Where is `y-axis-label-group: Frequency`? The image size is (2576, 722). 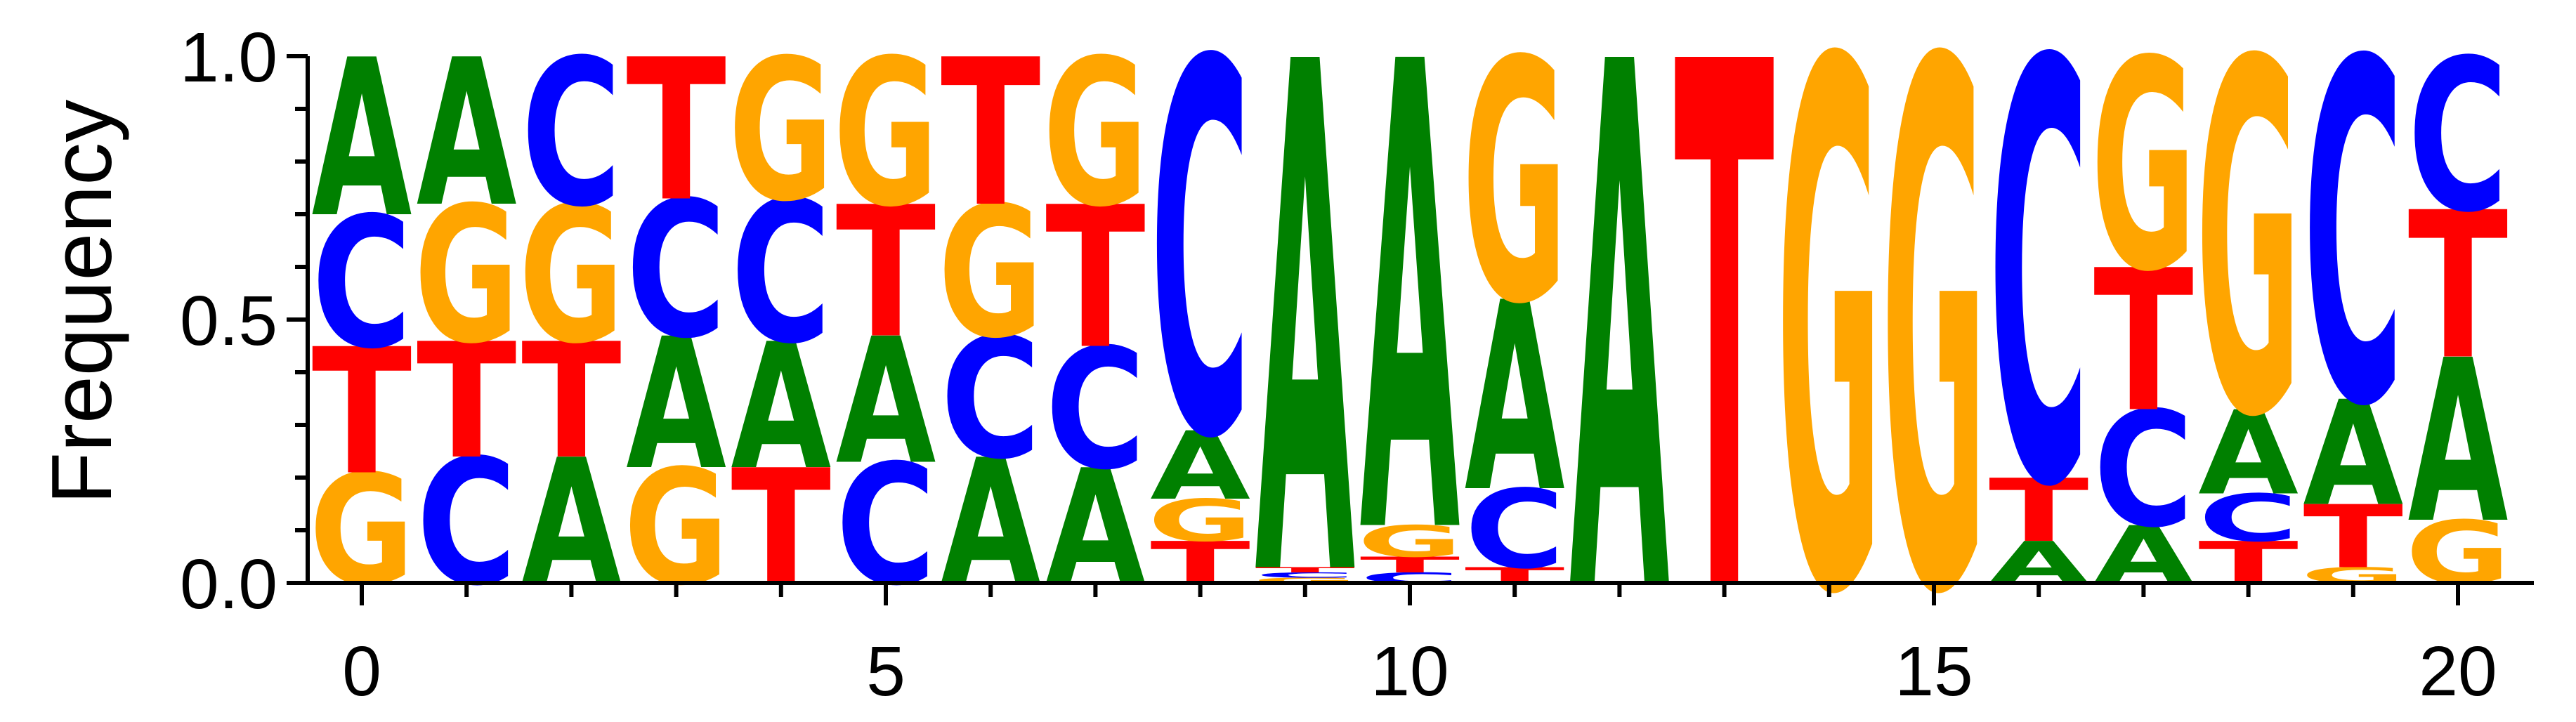 y-axis-label-group: Frequency is located at coordinates (82, 302).